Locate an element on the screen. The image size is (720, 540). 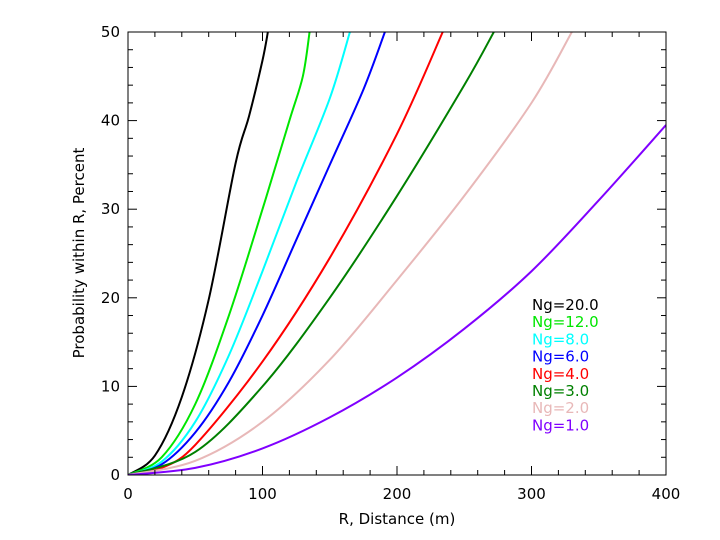
legend-entry-ng-20-0: Ng=20.0 is located at coordinates (565, 305).